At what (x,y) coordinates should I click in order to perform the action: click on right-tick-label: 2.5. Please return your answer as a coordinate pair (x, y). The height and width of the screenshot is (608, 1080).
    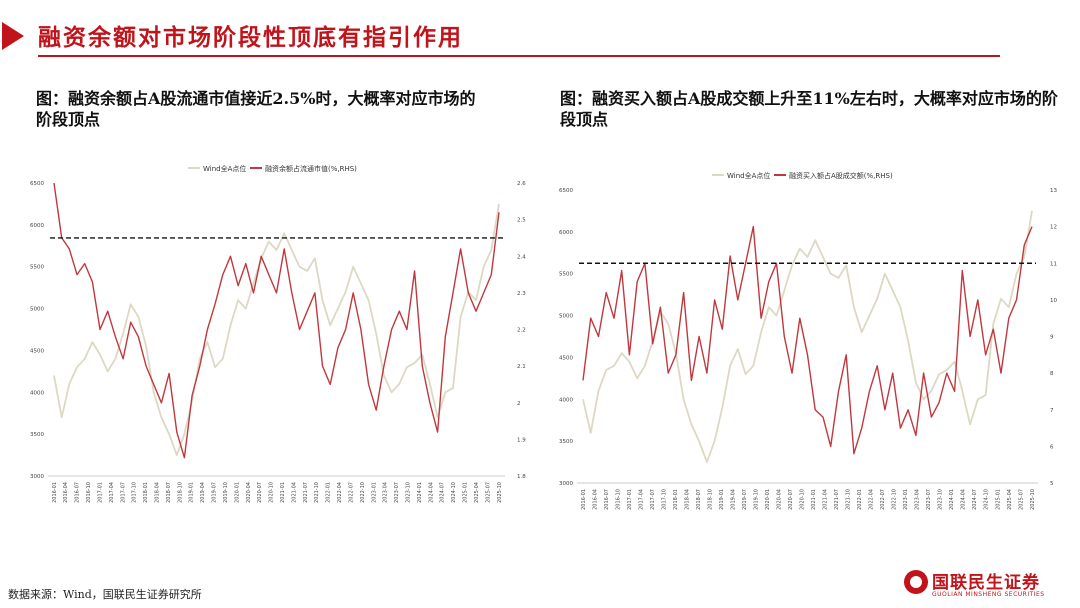
    Looking at the image, I should click on (521, 221).